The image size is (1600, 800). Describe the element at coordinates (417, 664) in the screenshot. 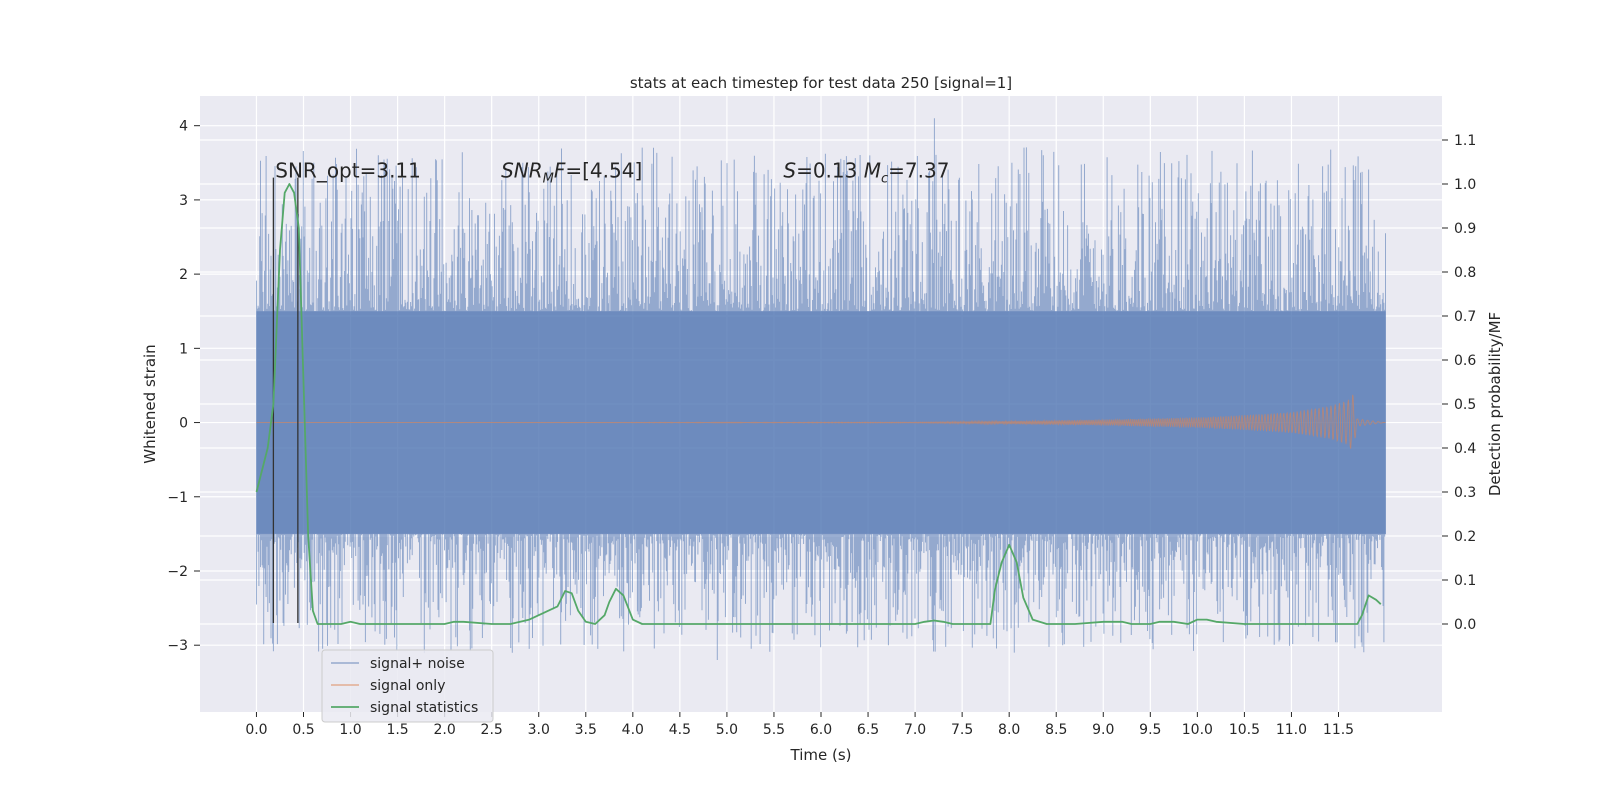

I see `legend-label-signal-noise: signal+ noise` at that location.